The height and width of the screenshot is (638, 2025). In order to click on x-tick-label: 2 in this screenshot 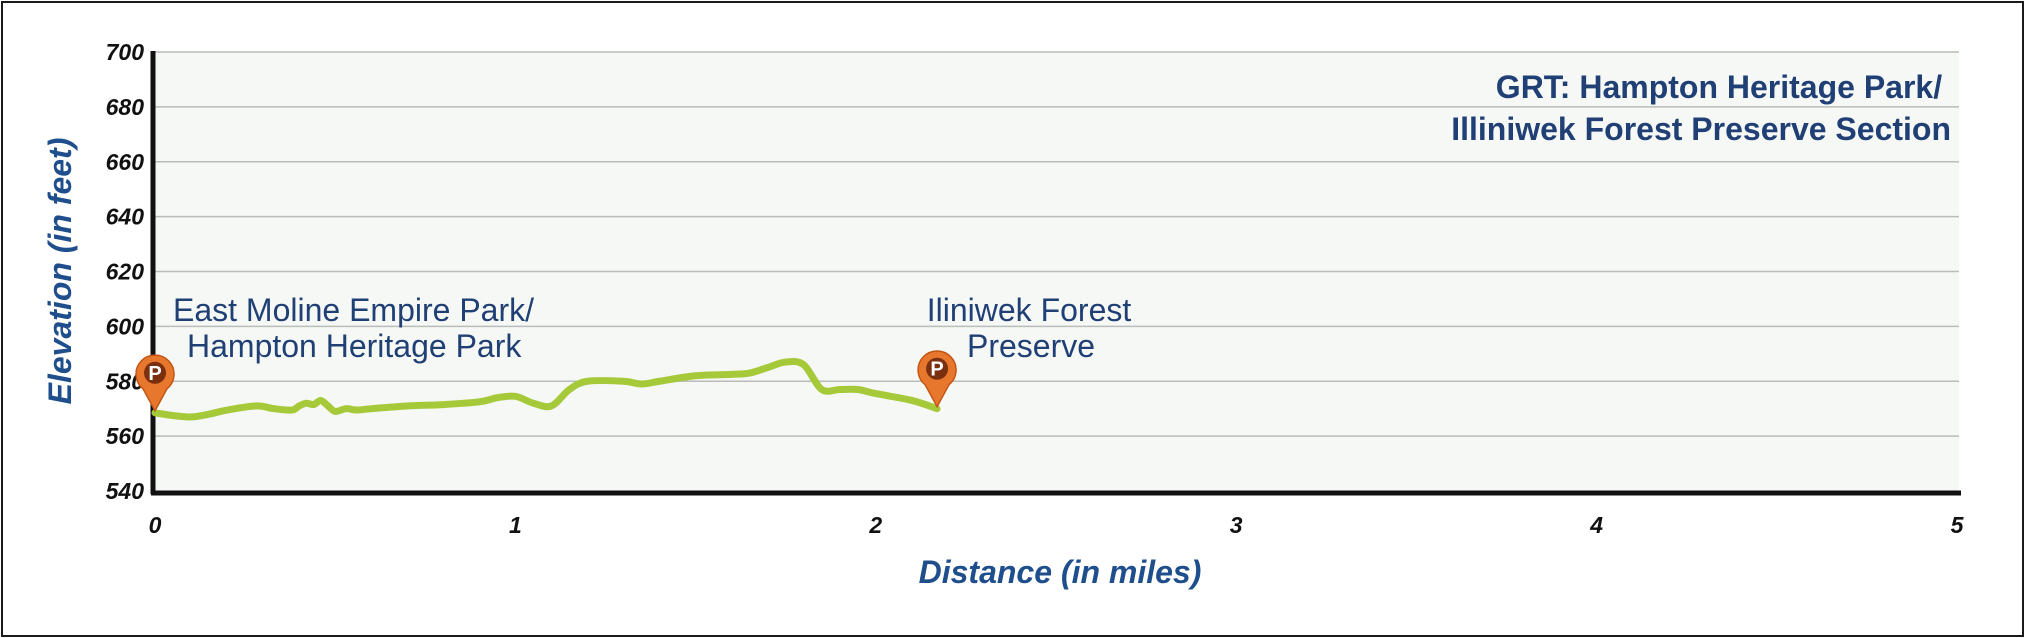, I will do `click(875, 525)`.